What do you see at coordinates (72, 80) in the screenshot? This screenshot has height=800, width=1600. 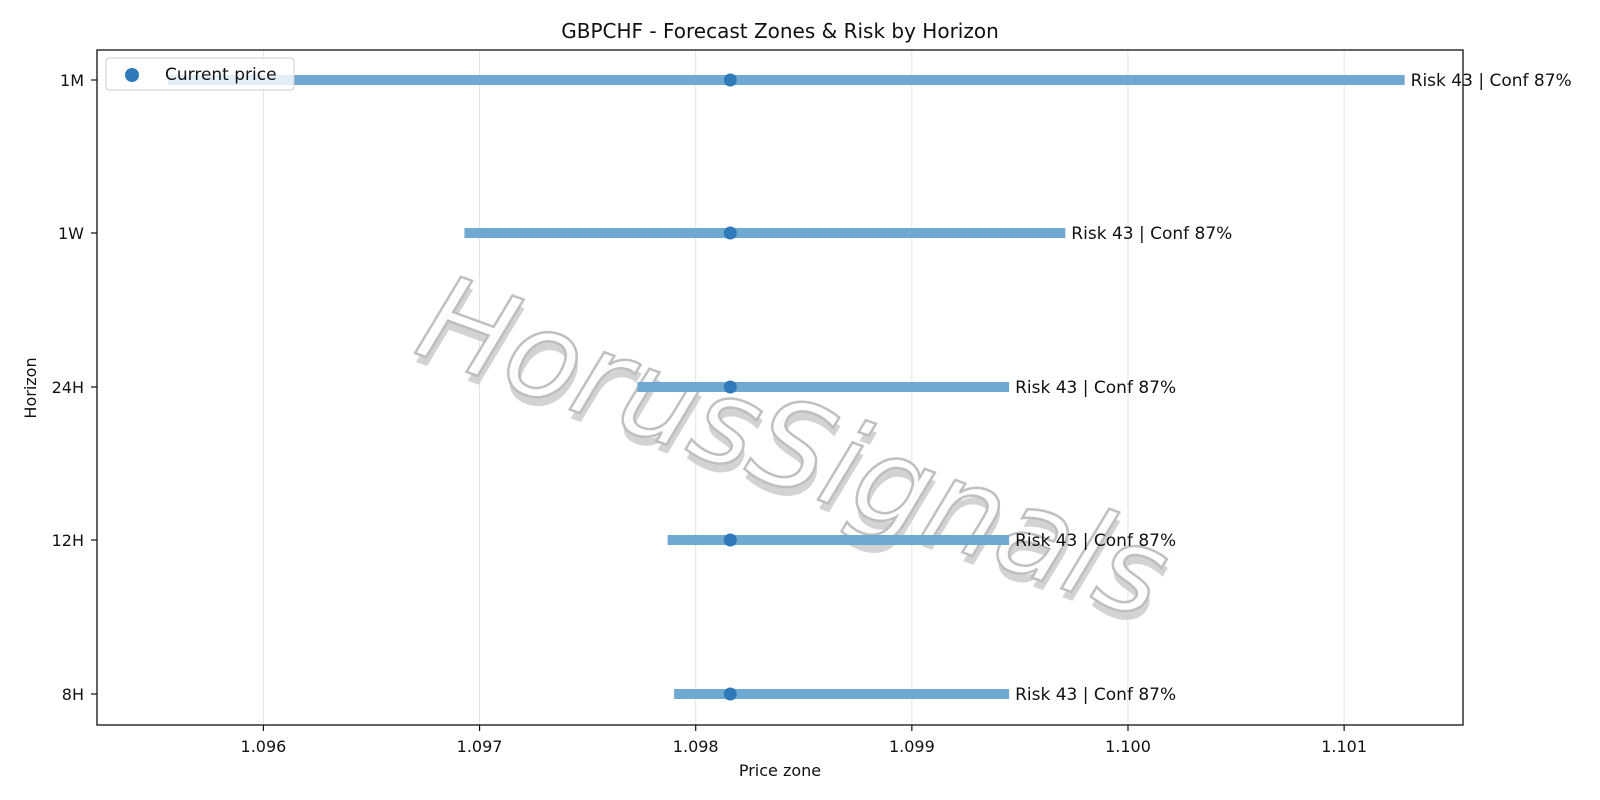 I see `y-tick-label: 1M` at bounding box center [72, 80].